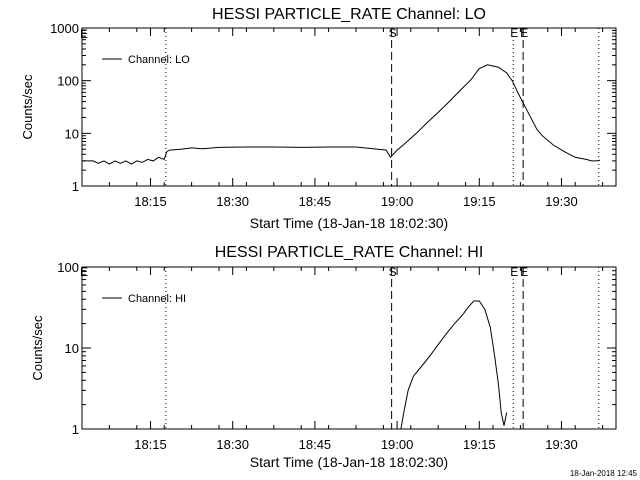  Describe the element at coordinates (84, 272) in the screenshot. I see `corner-letter-hi: E` at that location.